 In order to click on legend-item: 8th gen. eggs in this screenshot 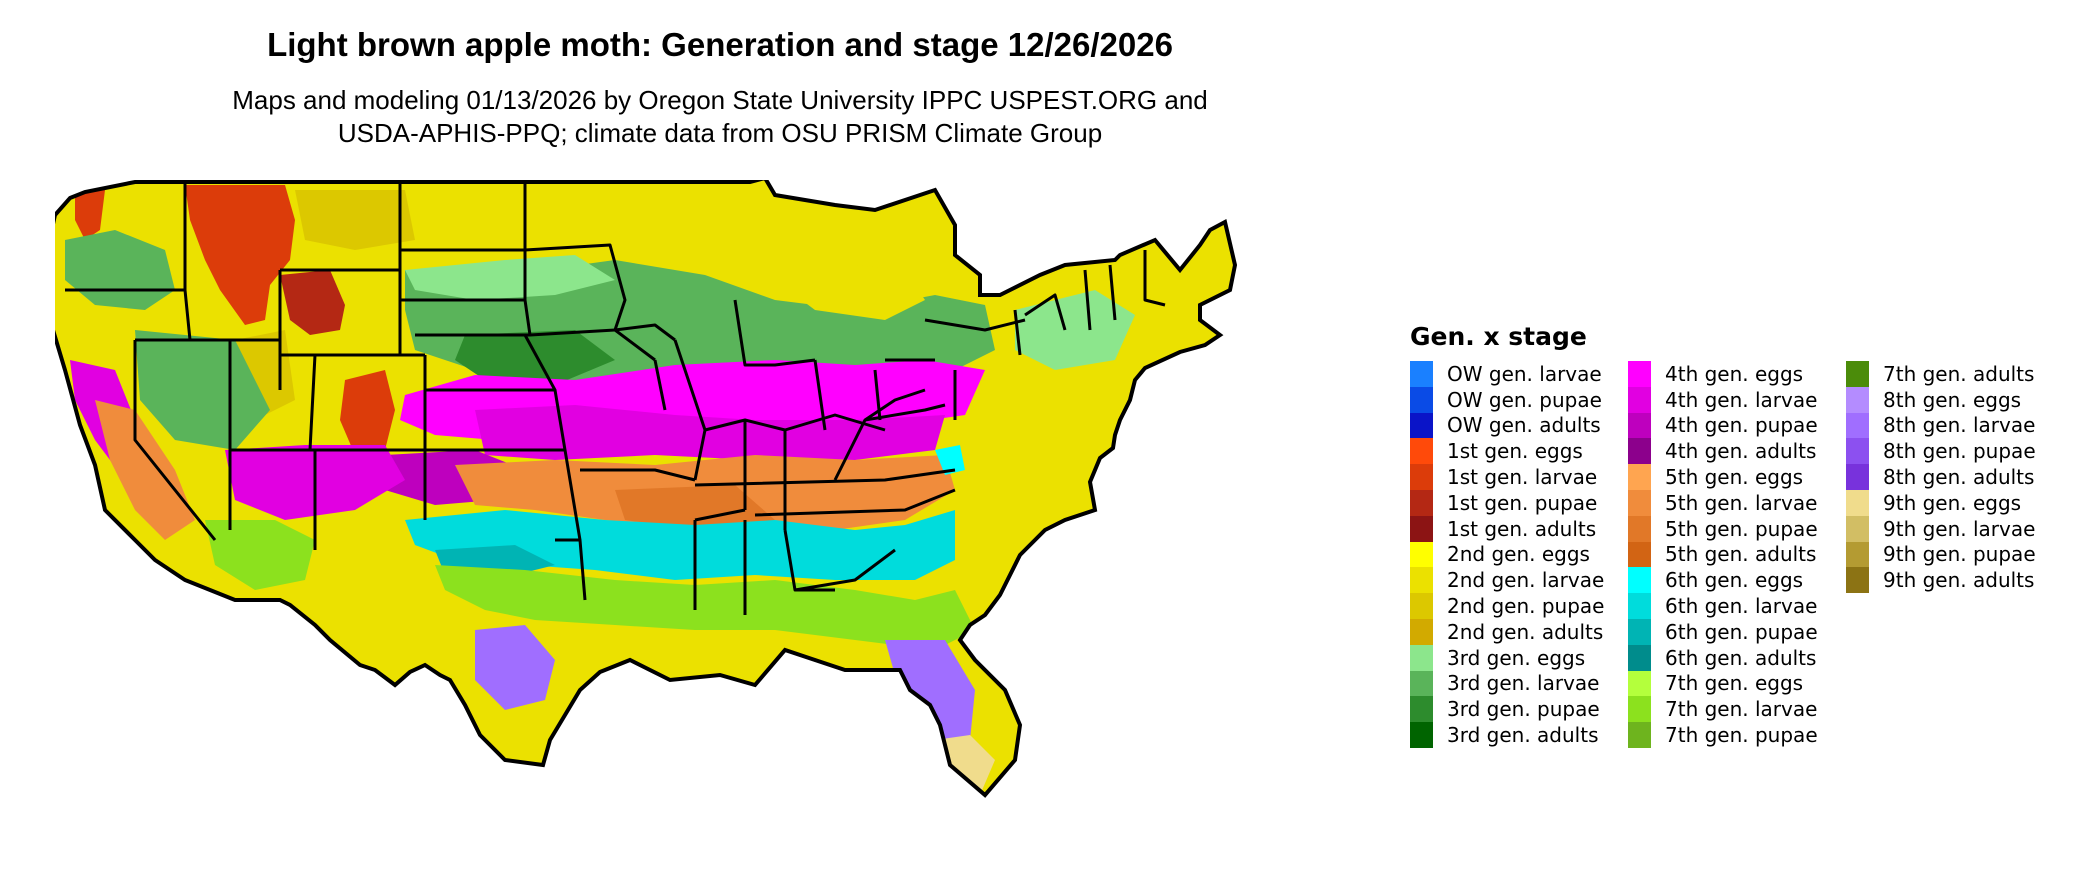, I will do `click(1955, 399)`.